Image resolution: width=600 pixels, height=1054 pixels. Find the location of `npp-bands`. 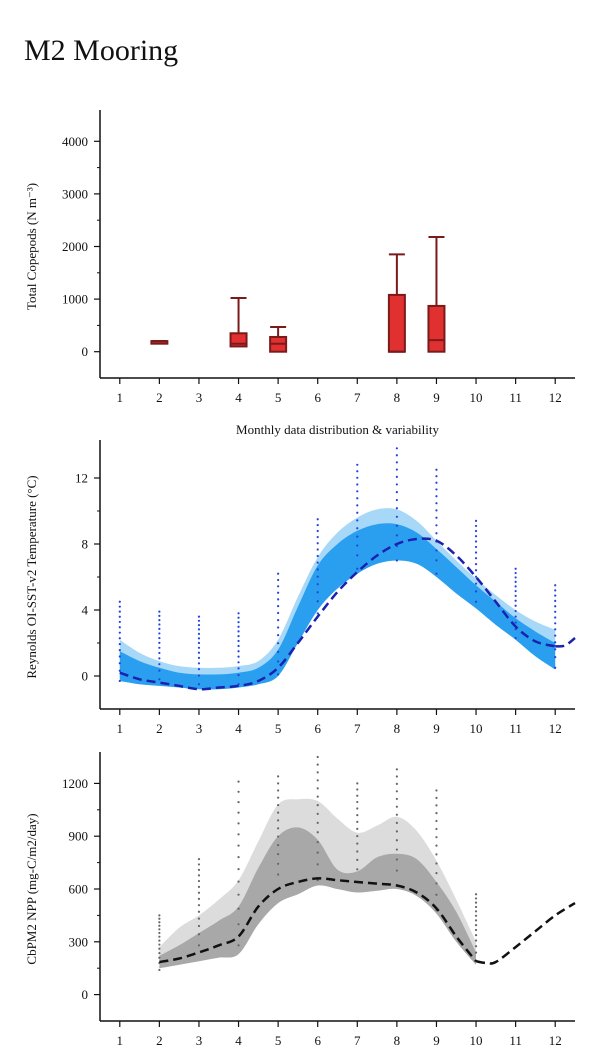

npp-bands is located at coordinates (367, 863).